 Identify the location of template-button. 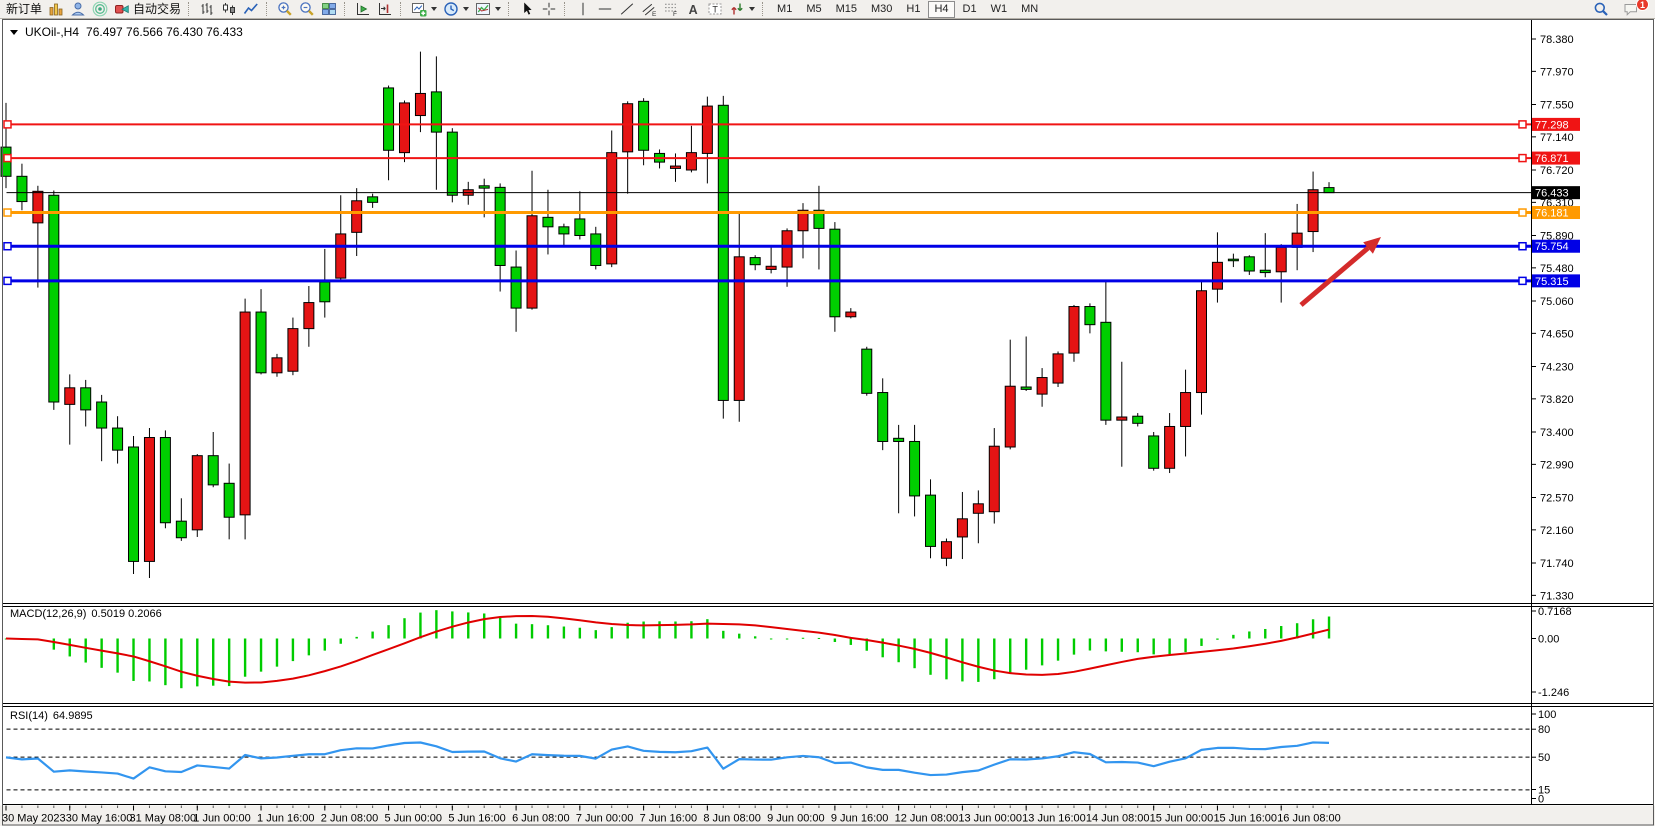
(488, 9).